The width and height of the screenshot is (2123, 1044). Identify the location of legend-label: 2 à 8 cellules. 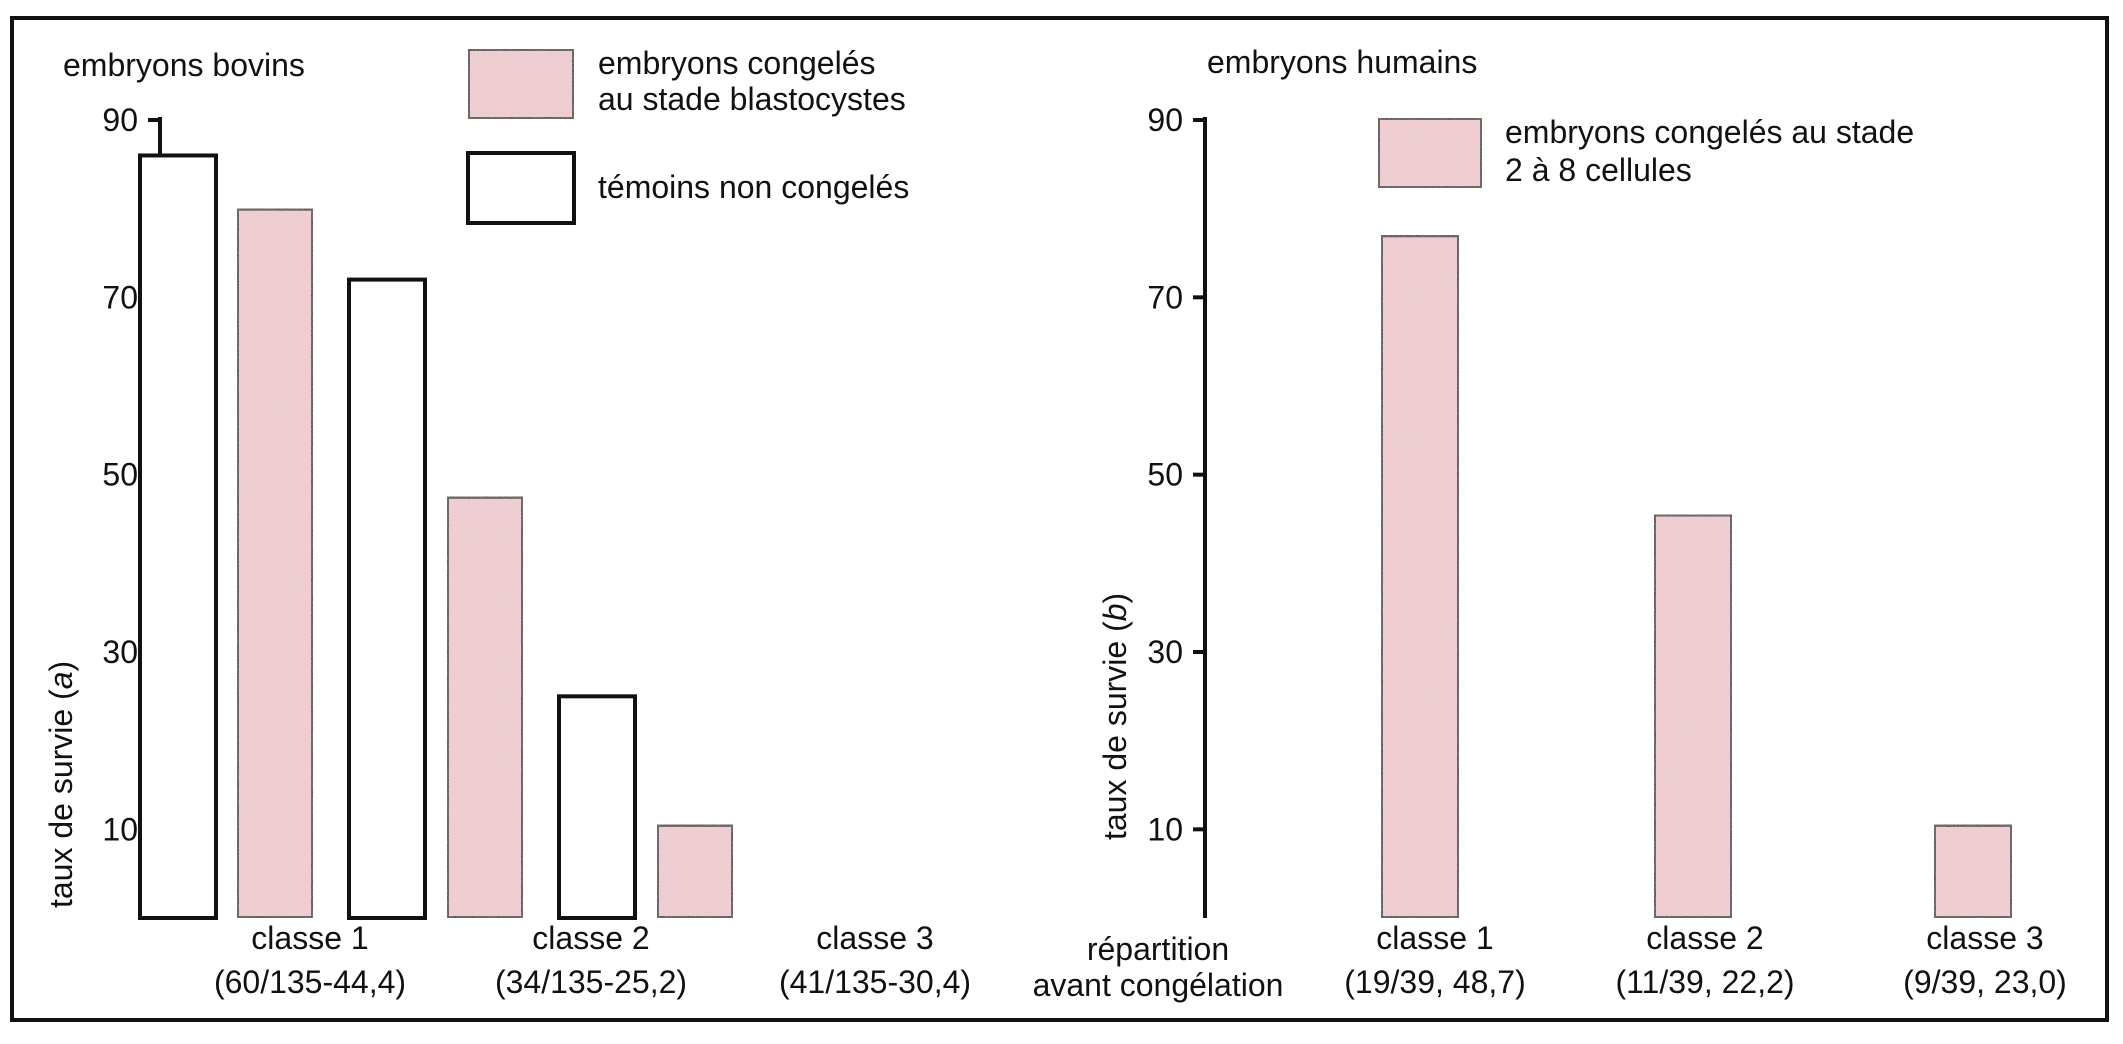
(1598, 170).